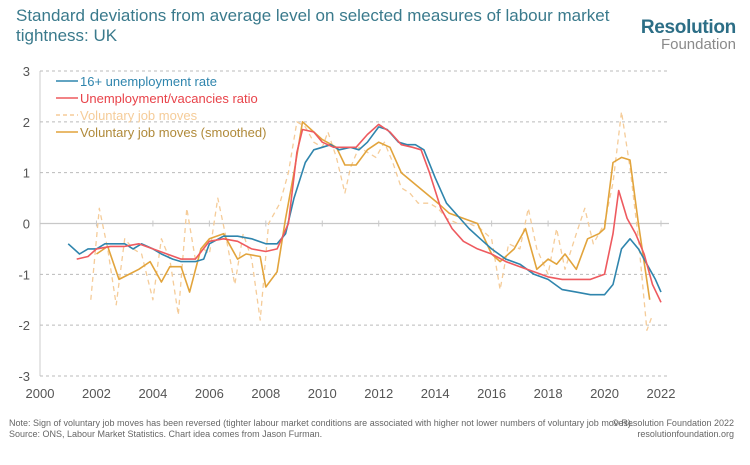  I want to click on x-tick-label: 2010, so click(322, 393).